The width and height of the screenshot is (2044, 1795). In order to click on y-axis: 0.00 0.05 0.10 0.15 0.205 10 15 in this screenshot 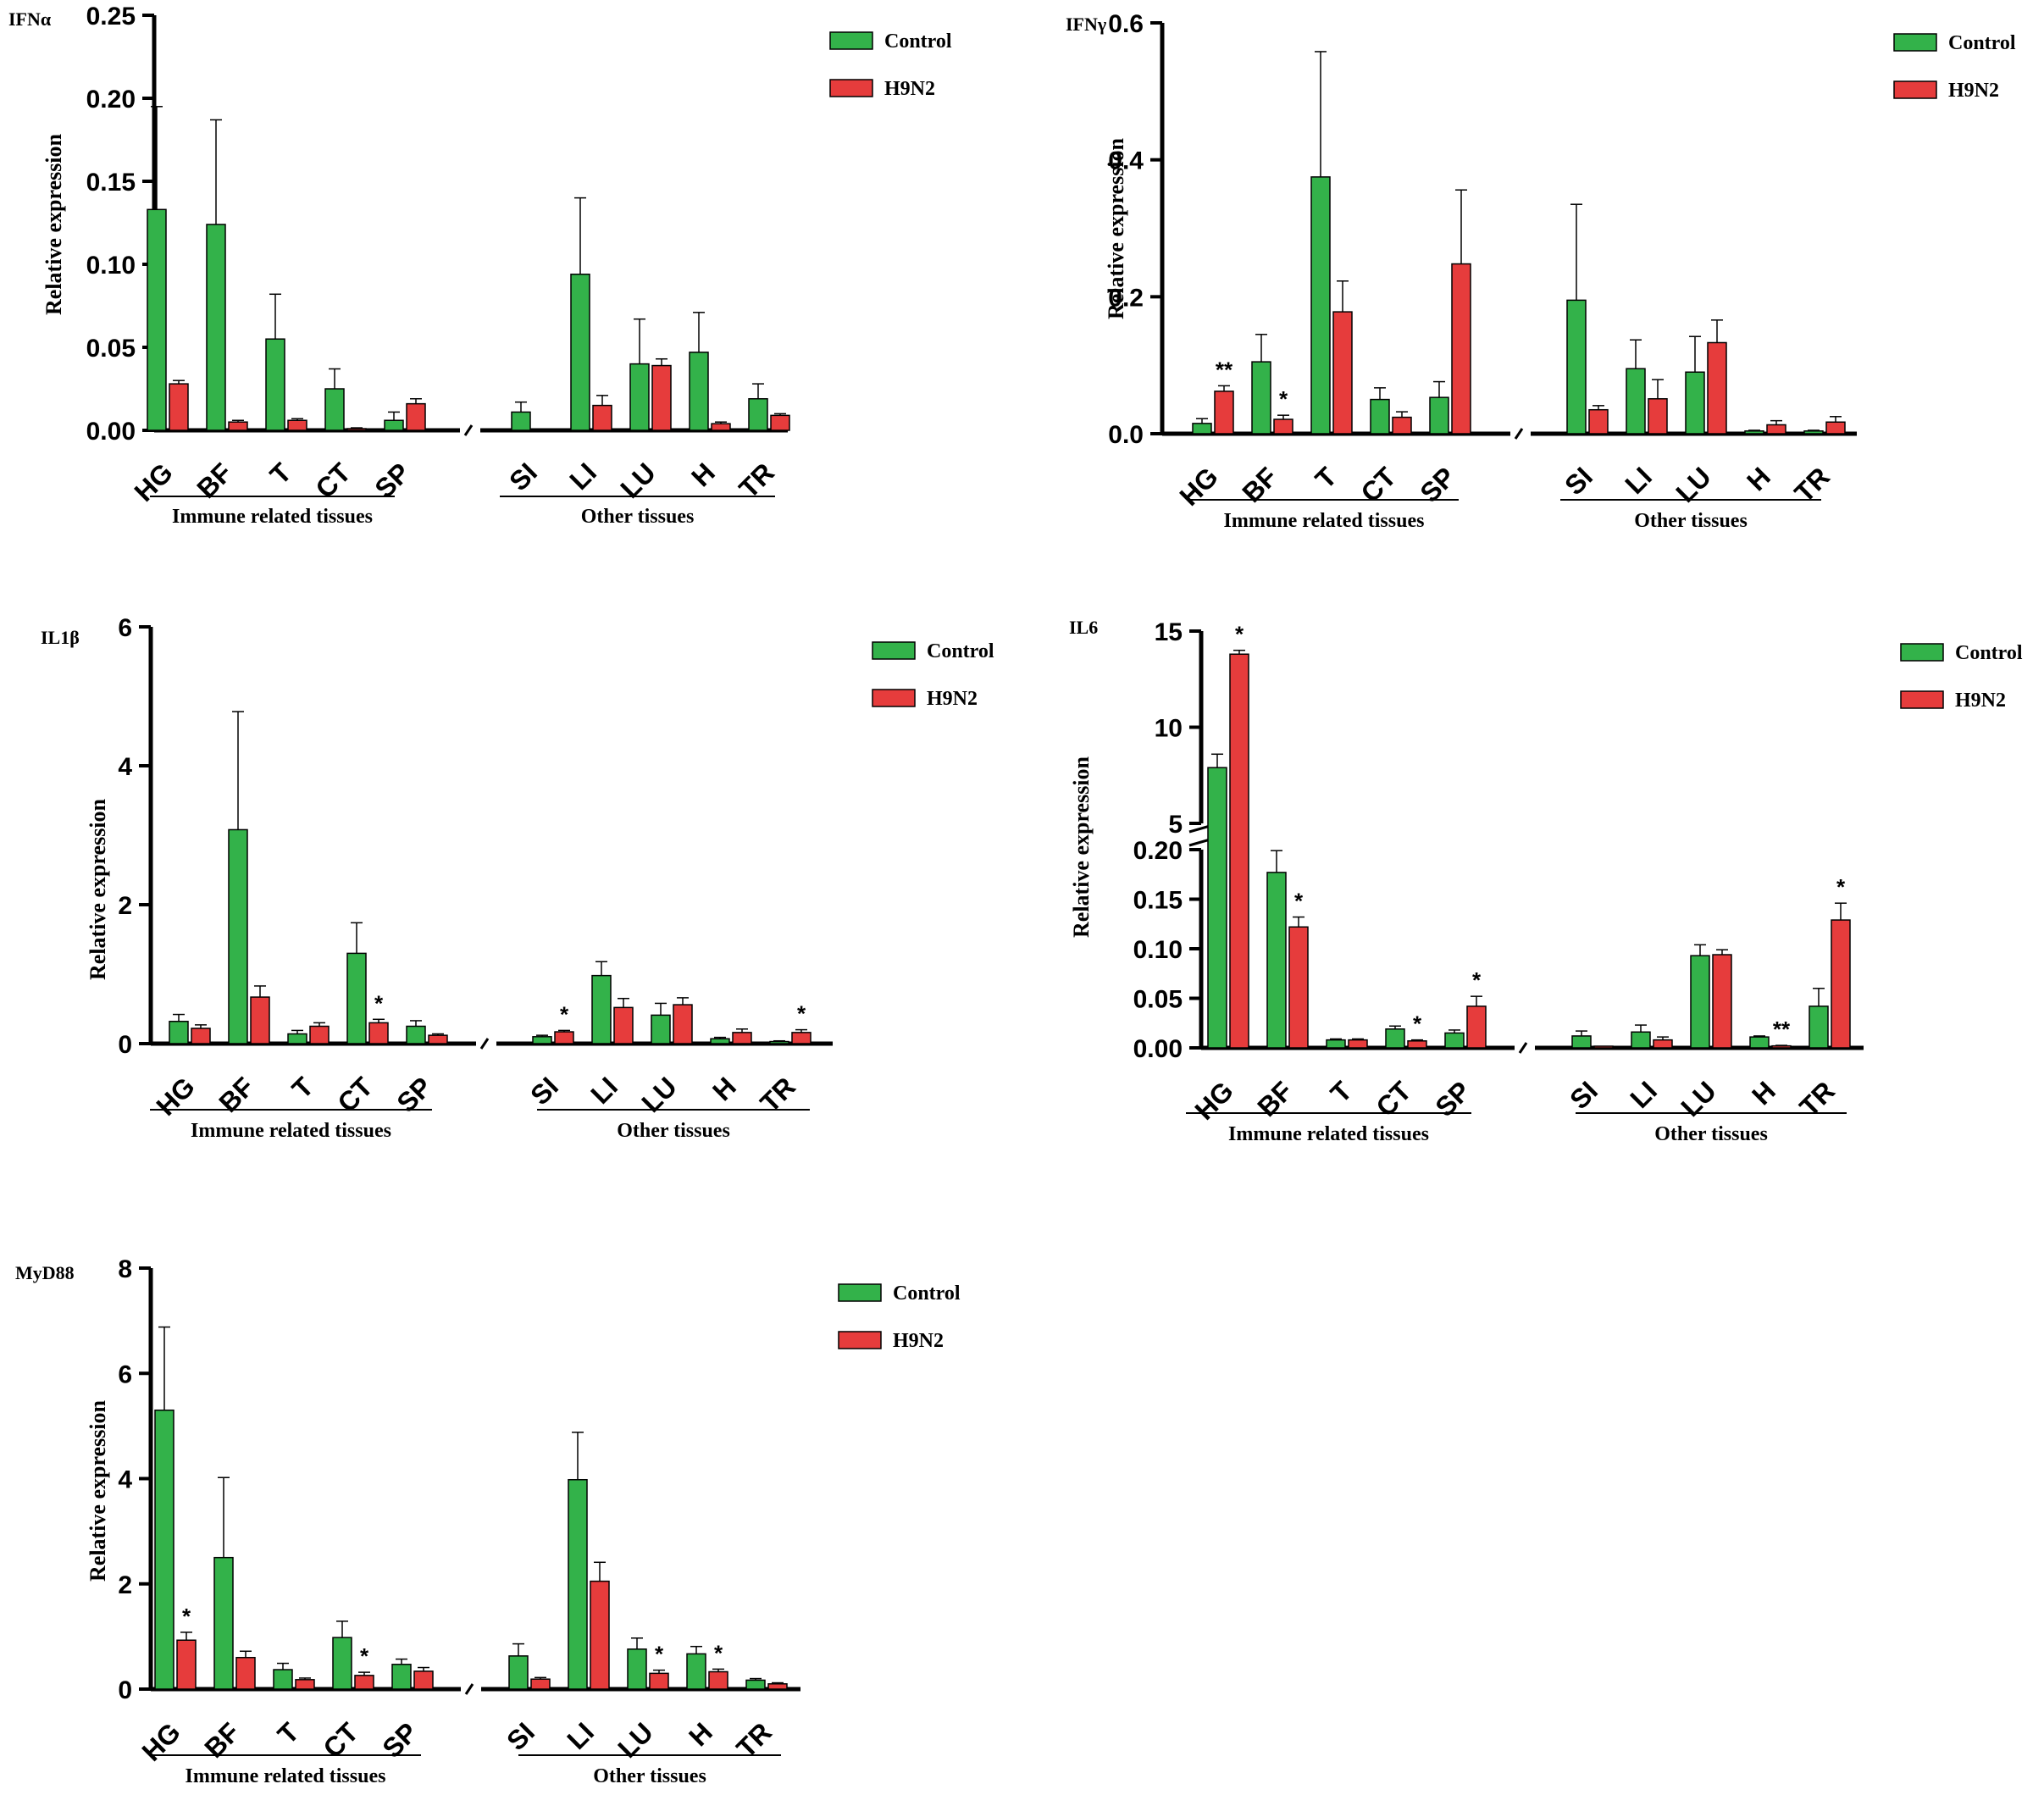, I will do `click(1173, 840)`.